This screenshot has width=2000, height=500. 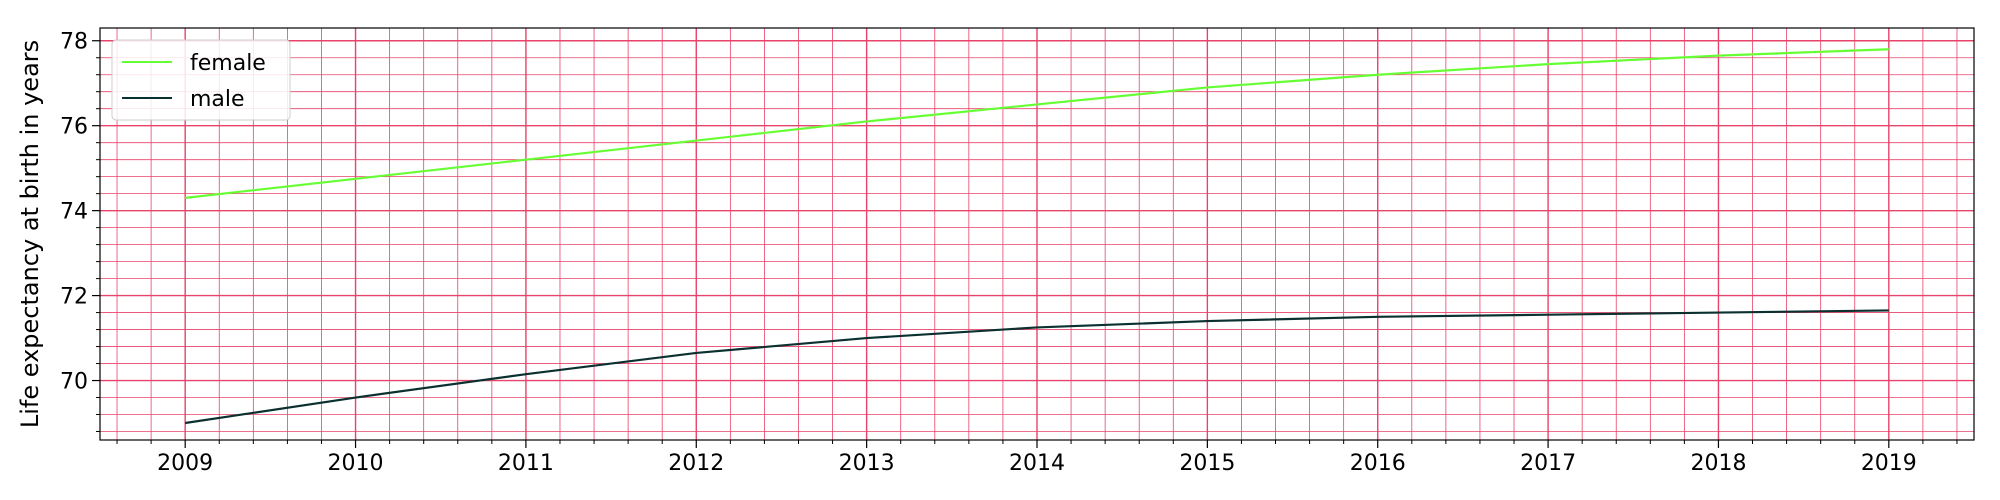 What do you see at coordinates (1548, 463) in the screenshot?
I see `x-tick-label: 2017` at bounding box center [1548, 463].